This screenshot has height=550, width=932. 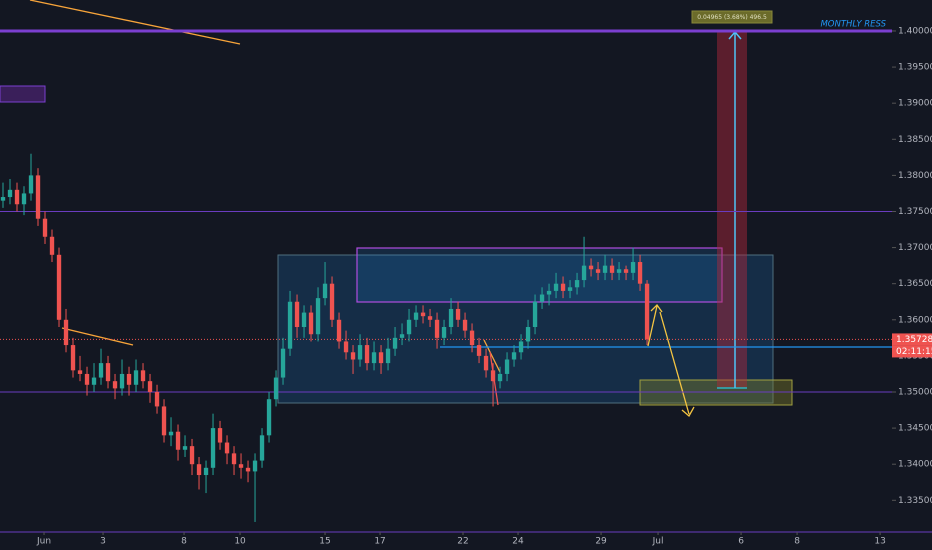 I want to click on y-tick-label: 1.39000, so click(x=915, y=104).